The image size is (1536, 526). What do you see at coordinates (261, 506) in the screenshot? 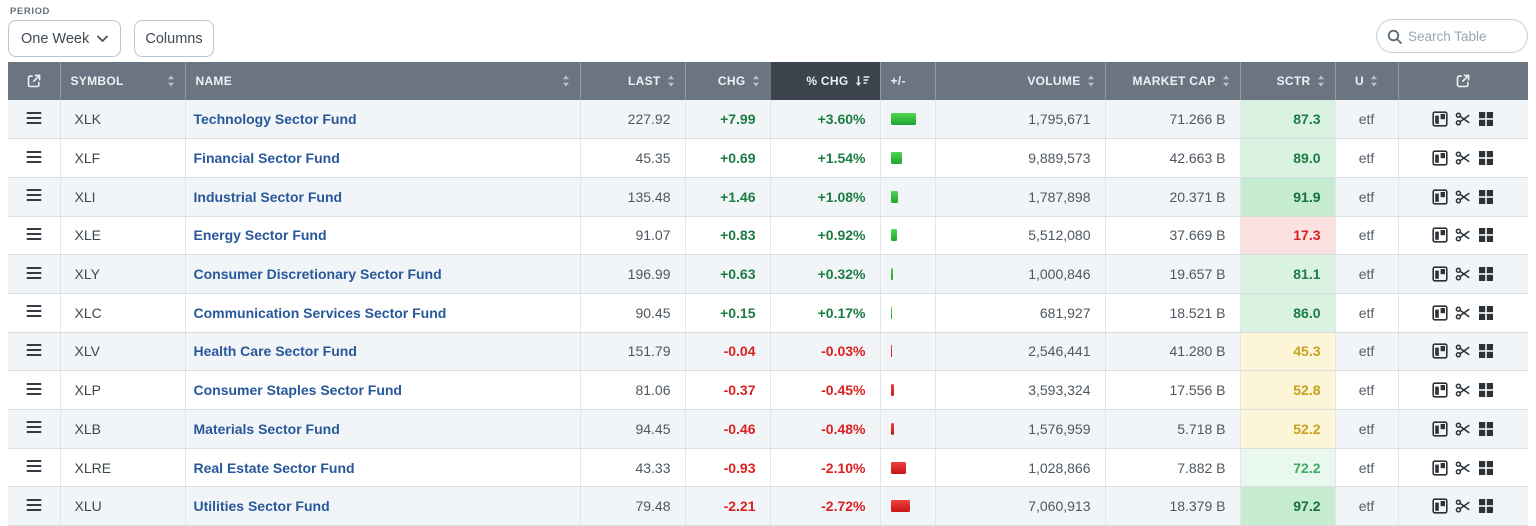
I see `name-link: Utilities Sector Fund` at bounding box center [261, 506].